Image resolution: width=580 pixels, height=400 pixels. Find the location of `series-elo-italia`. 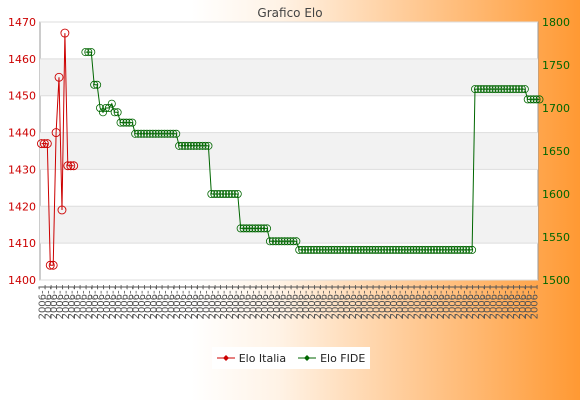

series-elo-italia is located at coordinates (58, 149).